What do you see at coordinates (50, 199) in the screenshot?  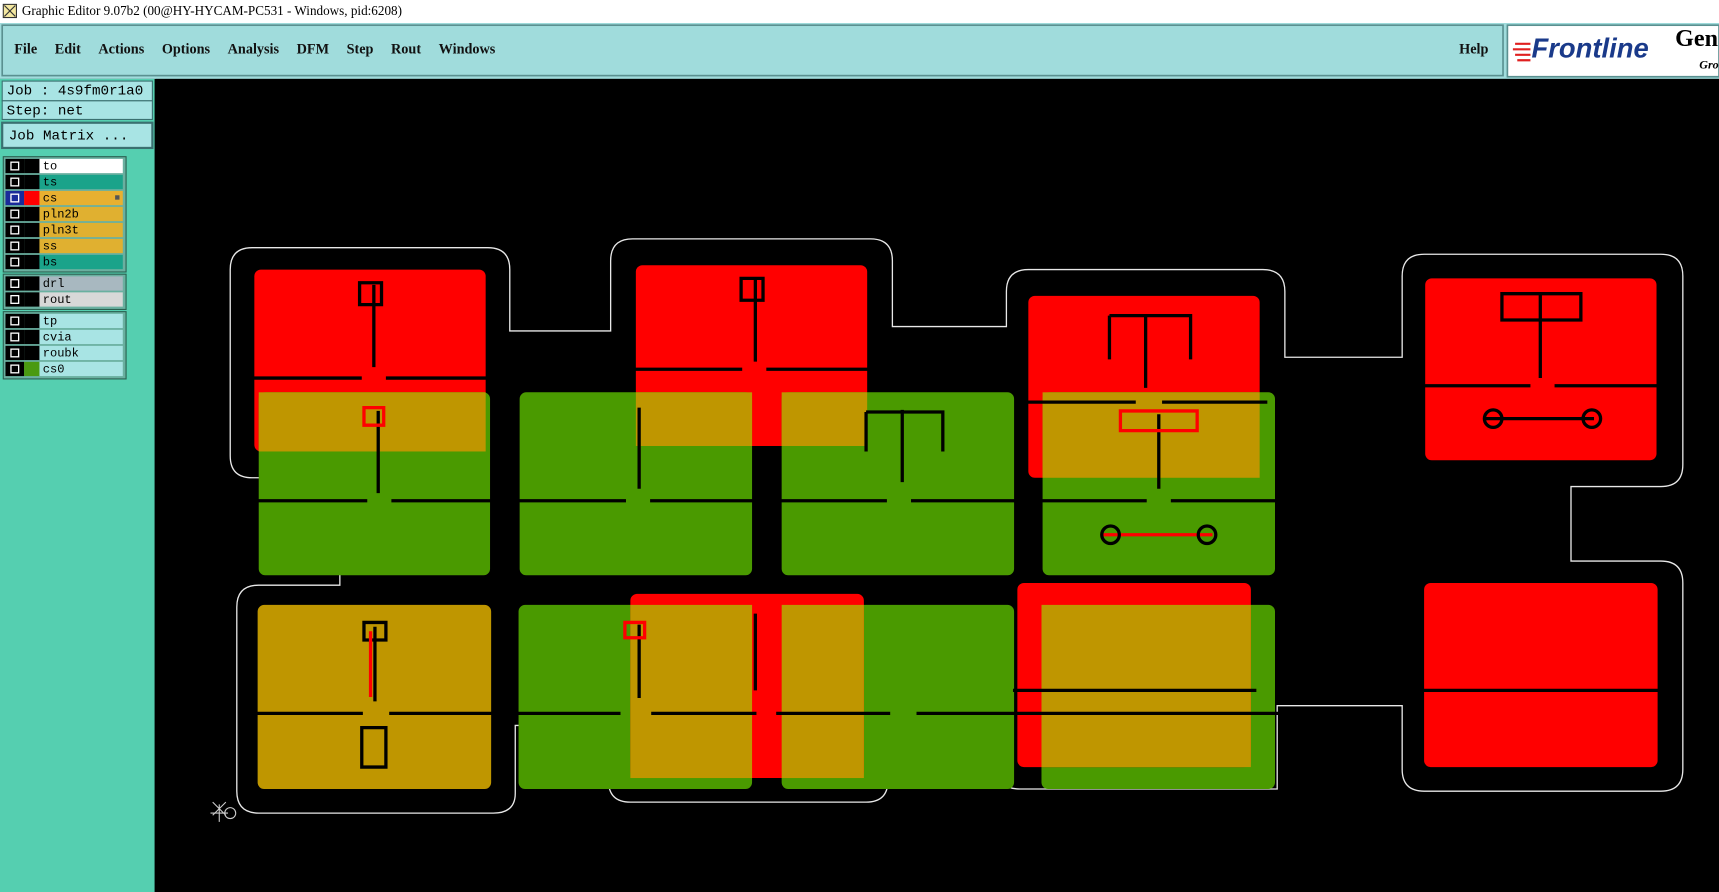 I see `layer-name: cs` at bounding box center [50, 199].